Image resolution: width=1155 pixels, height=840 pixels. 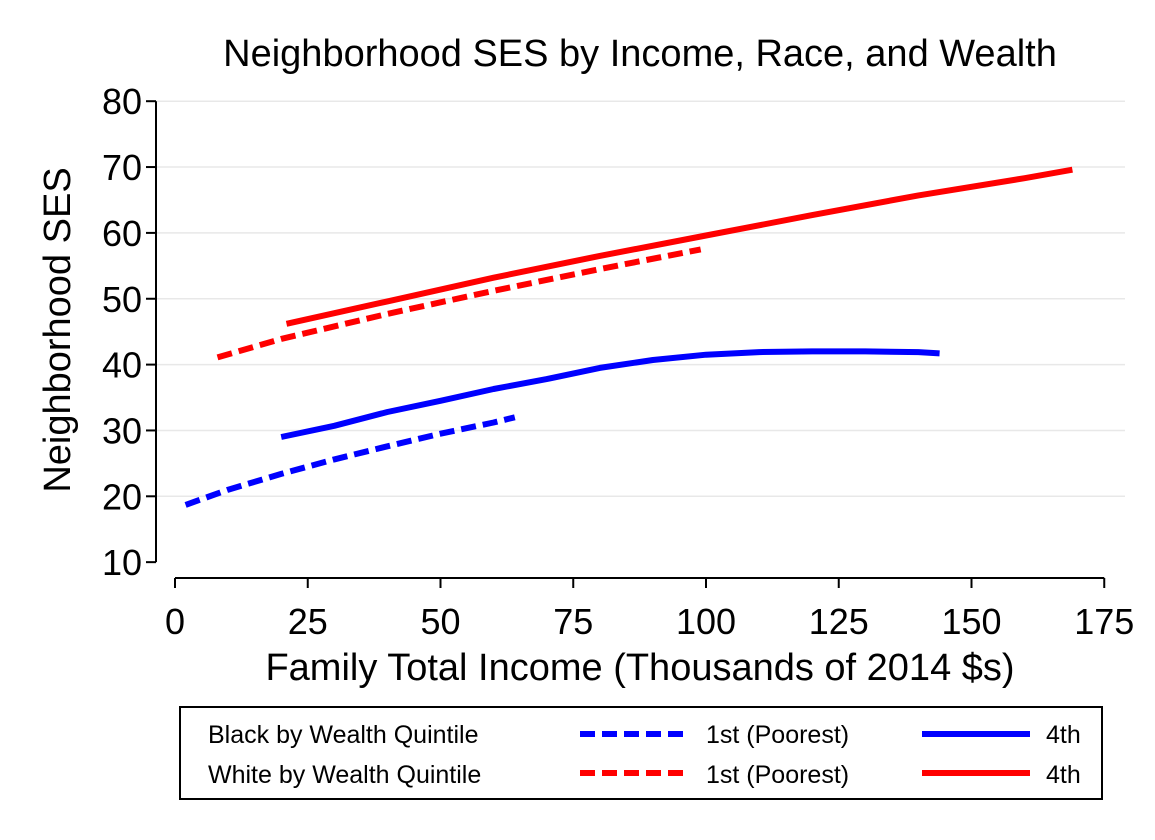 What do you see at coordinates (839, 621) in the screenshot?
I see `x-tick-label-125: 125` at bounding box center [839, 621].